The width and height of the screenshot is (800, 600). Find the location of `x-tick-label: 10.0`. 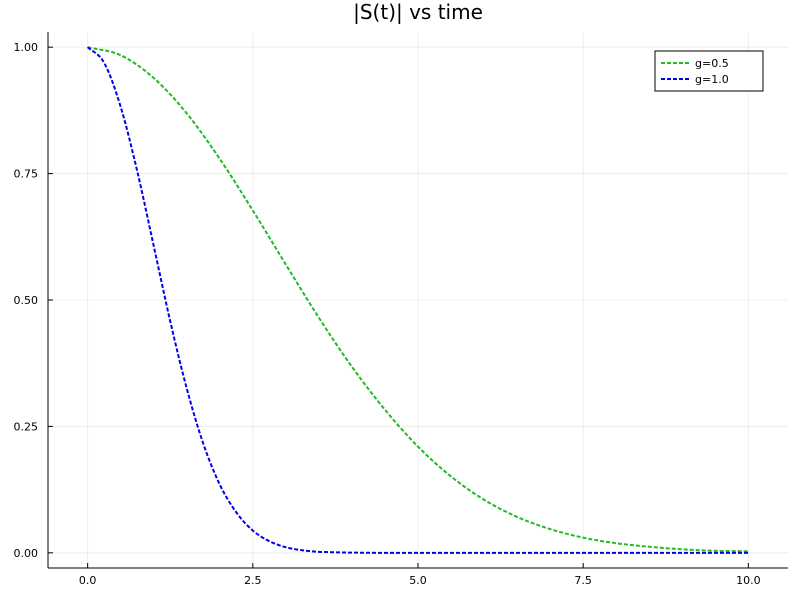

x-tick-label: 10.0 is located at coordinates (748, 580).